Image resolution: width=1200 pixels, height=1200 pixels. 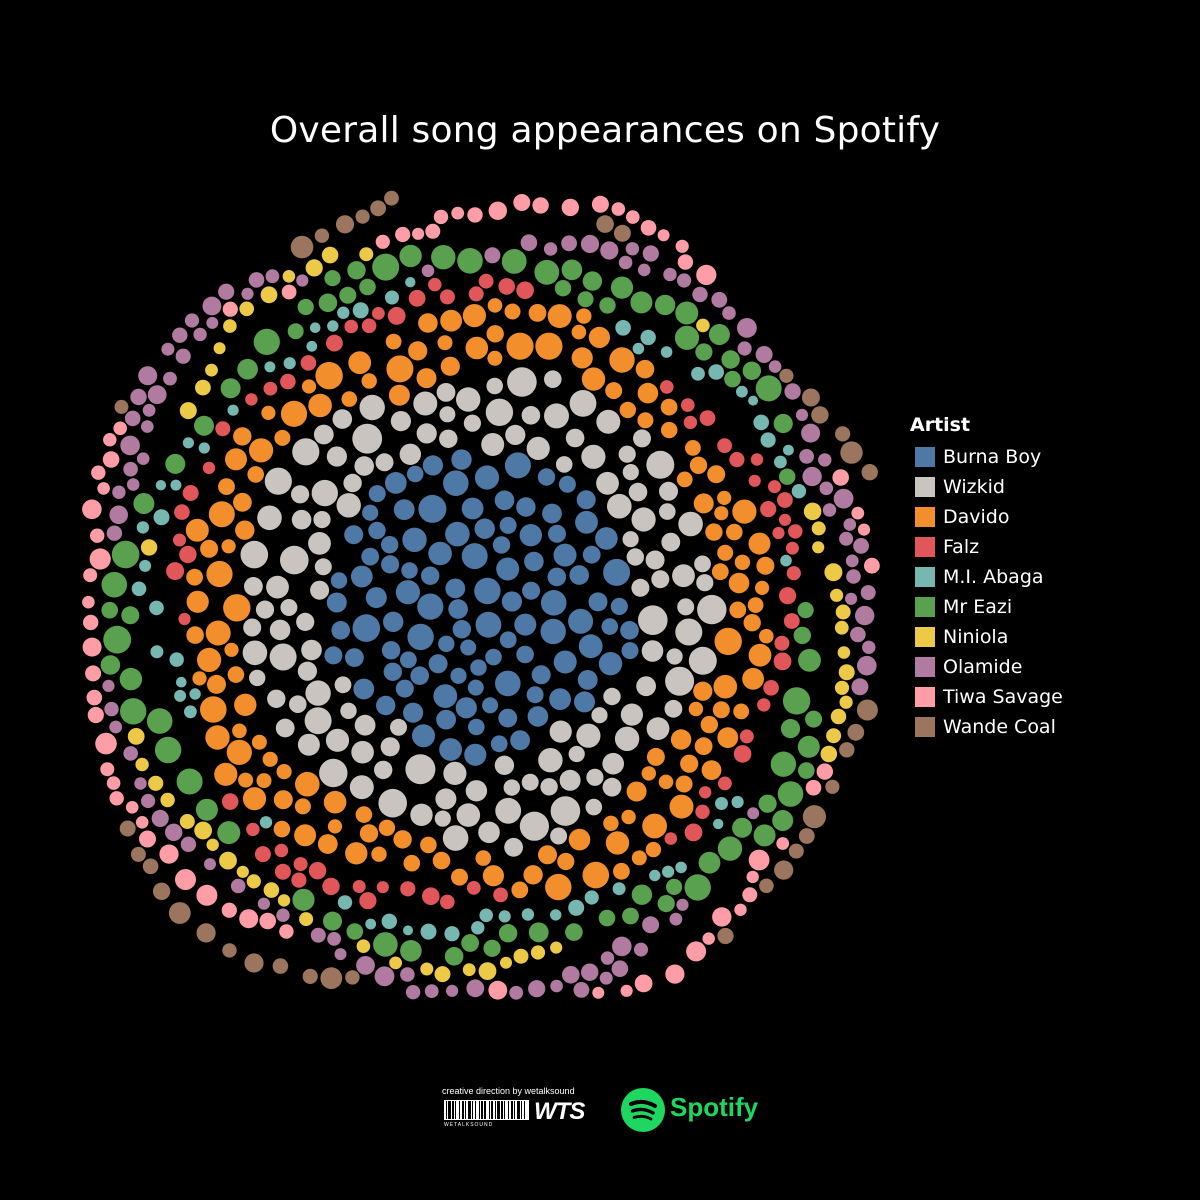 I want to click on legend-label: Falz, so click(x=961, y=547).